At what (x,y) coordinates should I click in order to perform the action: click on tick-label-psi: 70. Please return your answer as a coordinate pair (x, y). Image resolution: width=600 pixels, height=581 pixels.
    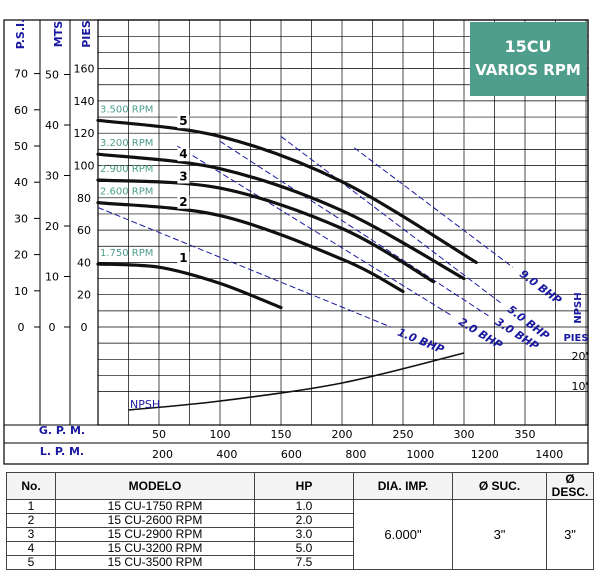
    Looking at the image, I should click on (21, 74).